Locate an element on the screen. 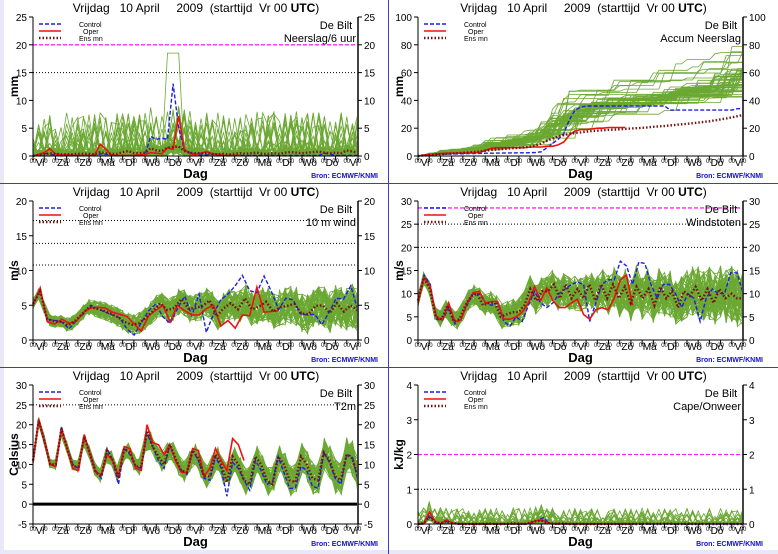  legend-control-label: Control is located at coordinates (90, 393).